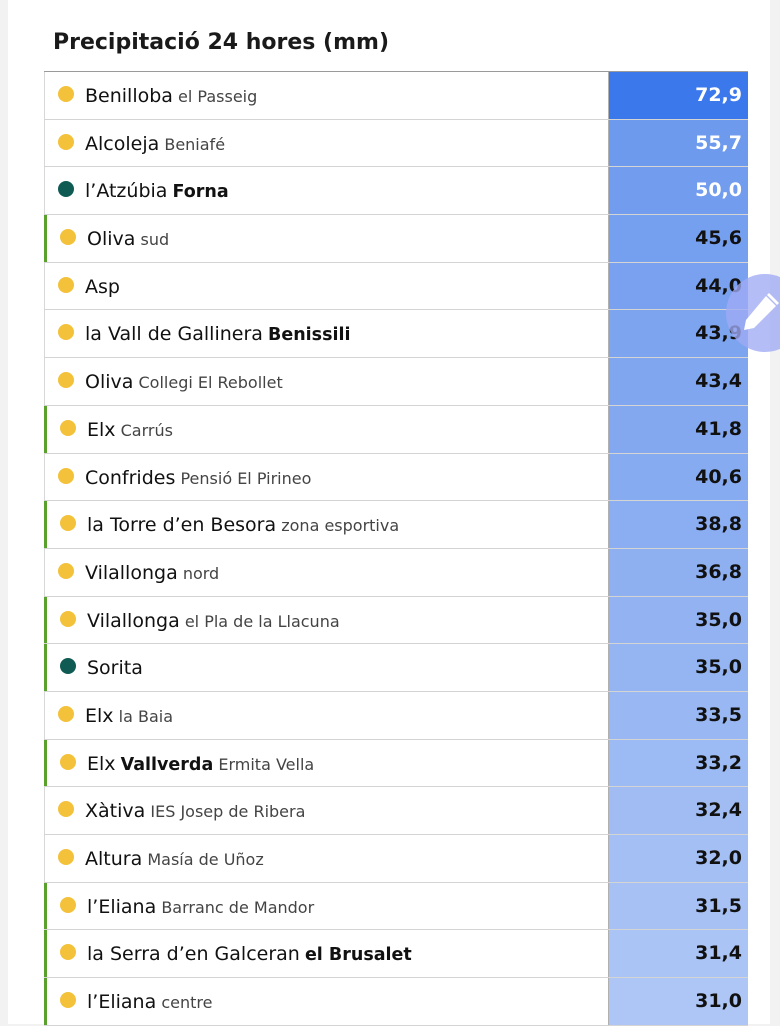 The height and width of the screenshot is (1026, 780). Describe the element at coordinates (128, 239) in the screenshot. I see `station-label: Oliva sud` at that location.